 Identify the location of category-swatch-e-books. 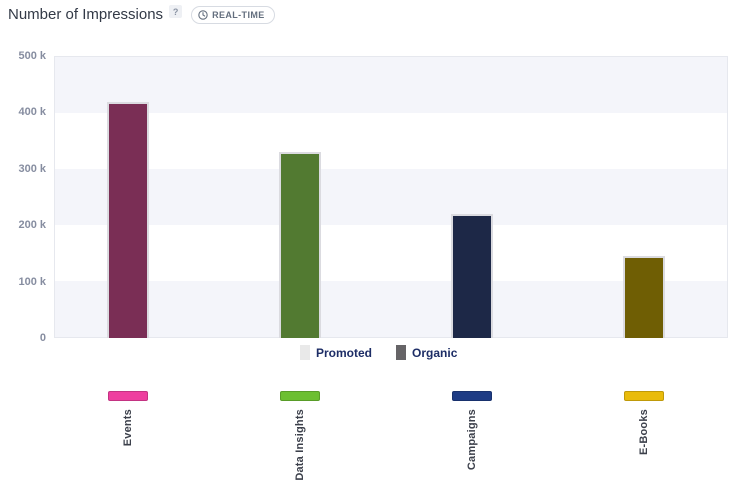
(644, 396).